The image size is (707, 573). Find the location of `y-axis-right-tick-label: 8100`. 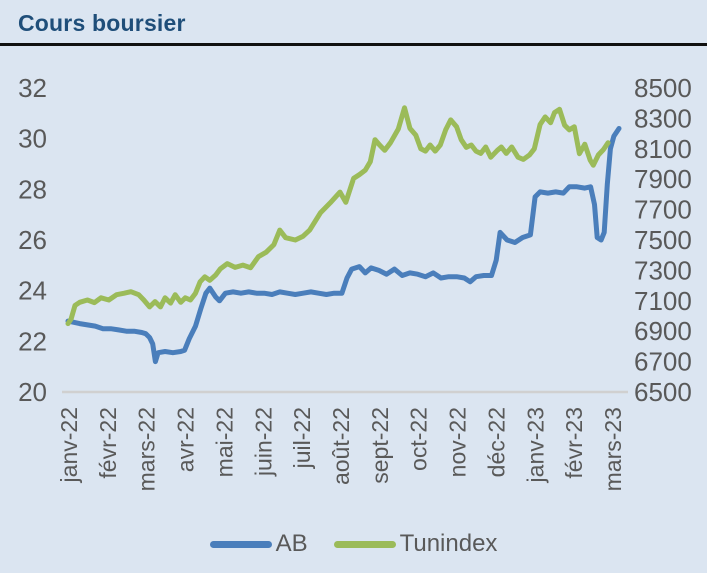

y-axis-right-tick-label: 8100 is located at coordinates (663, 149).